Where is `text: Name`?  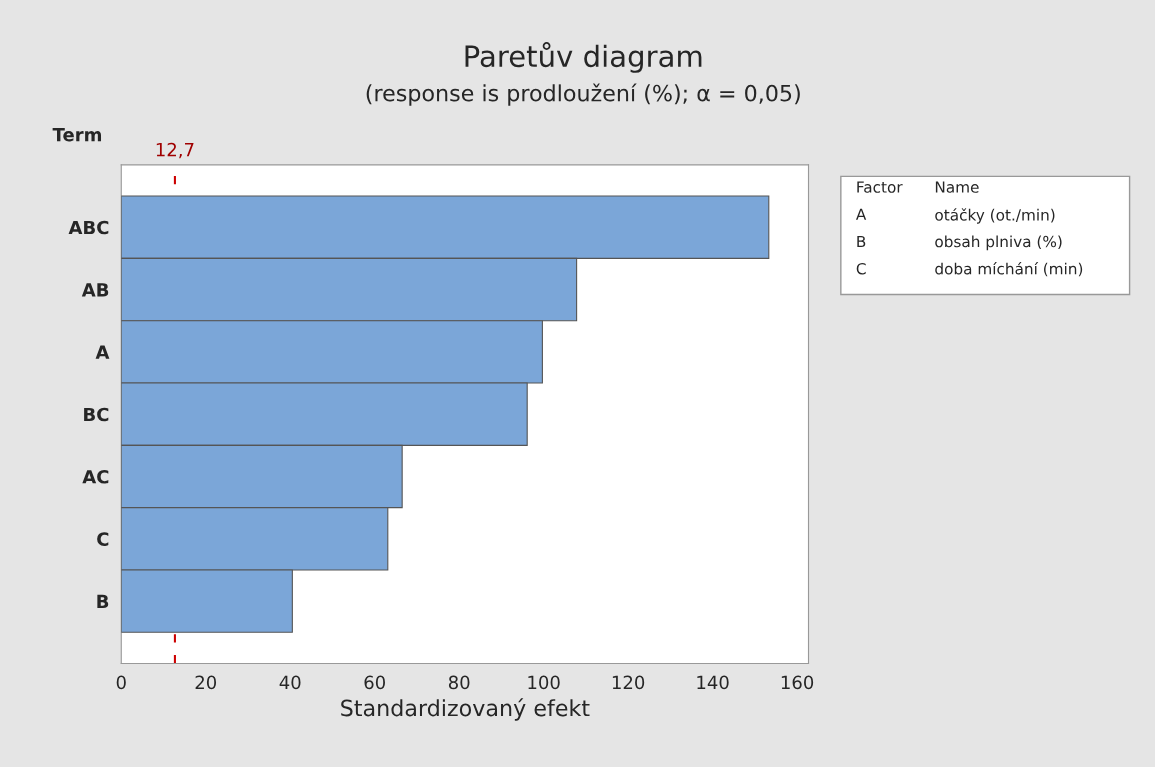 text: Name is located at coordinates (957, 187).